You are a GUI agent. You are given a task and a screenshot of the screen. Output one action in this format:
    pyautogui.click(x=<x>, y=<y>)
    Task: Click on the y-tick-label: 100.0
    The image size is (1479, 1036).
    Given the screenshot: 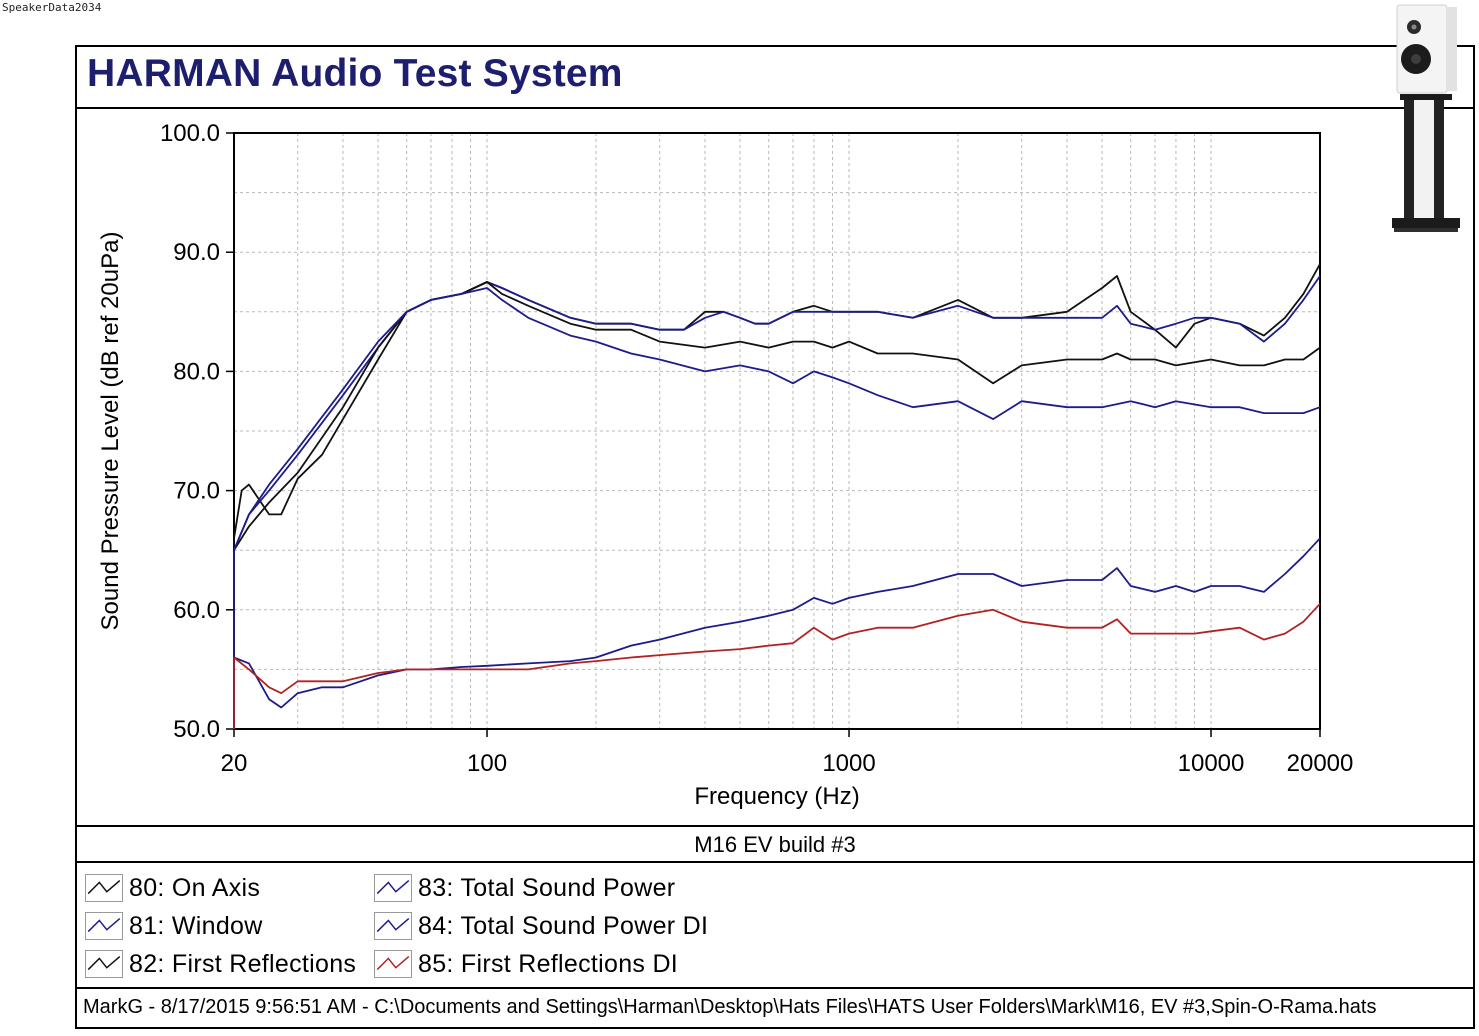 What is the action you would take?
    pyautogui.click(x=190, y=133)
    